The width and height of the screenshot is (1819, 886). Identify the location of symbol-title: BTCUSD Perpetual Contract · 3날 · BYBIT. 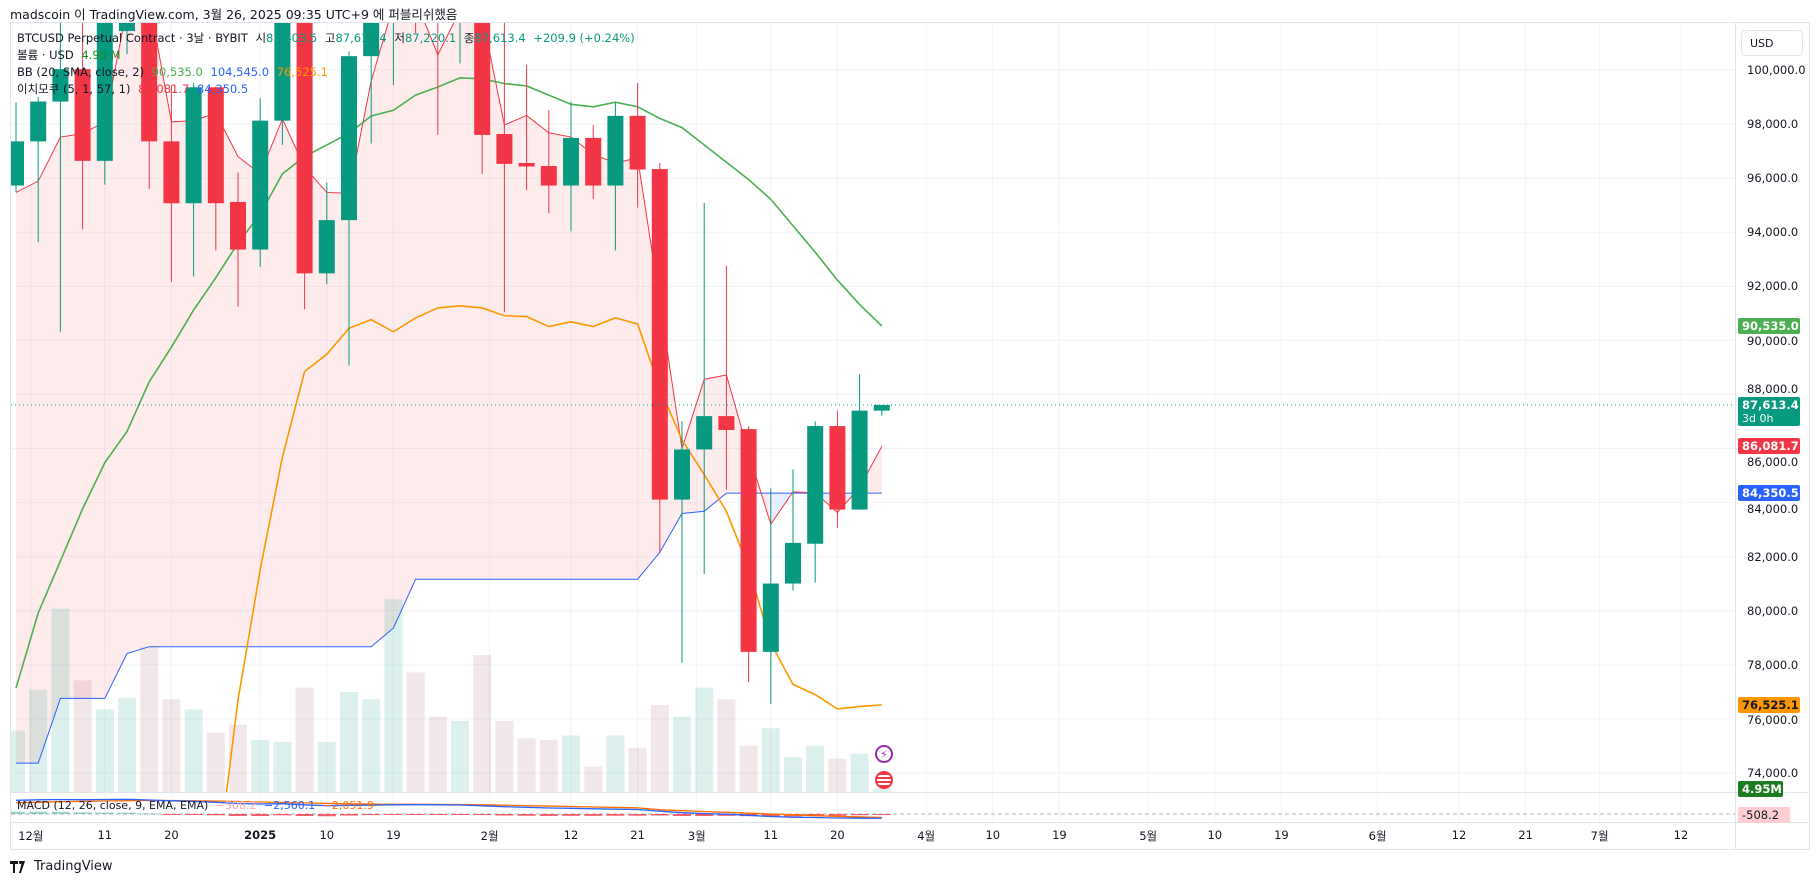
(132, 38).